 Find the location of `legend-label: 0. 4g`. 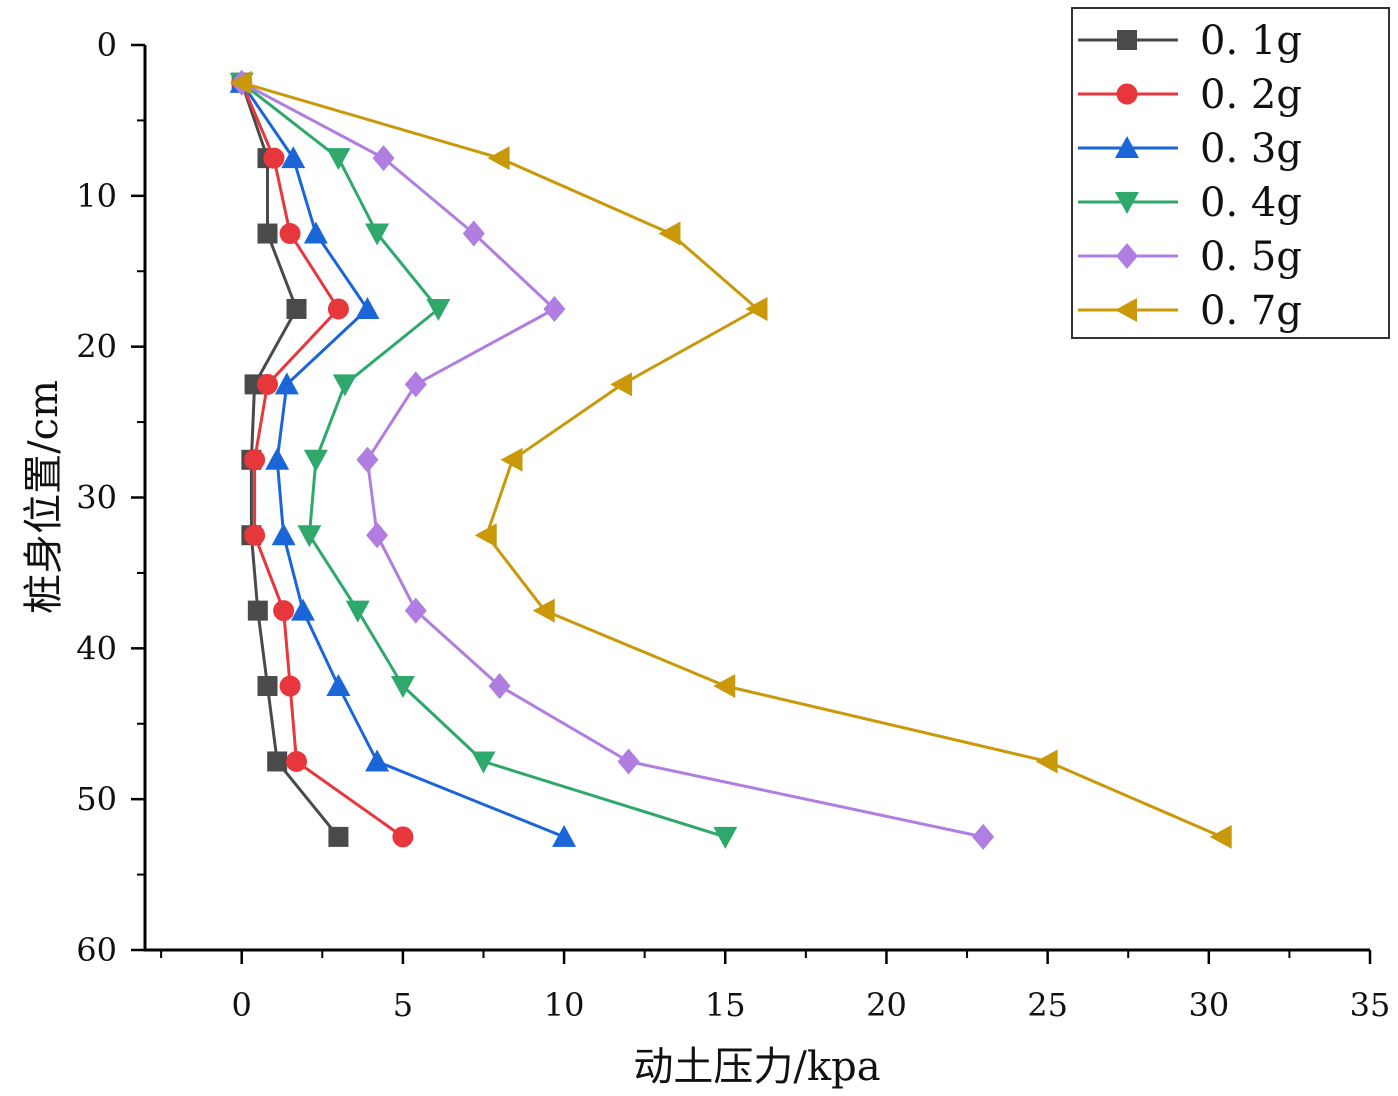

legend-label: 0. 4g is located at coordinates (1251, 203).